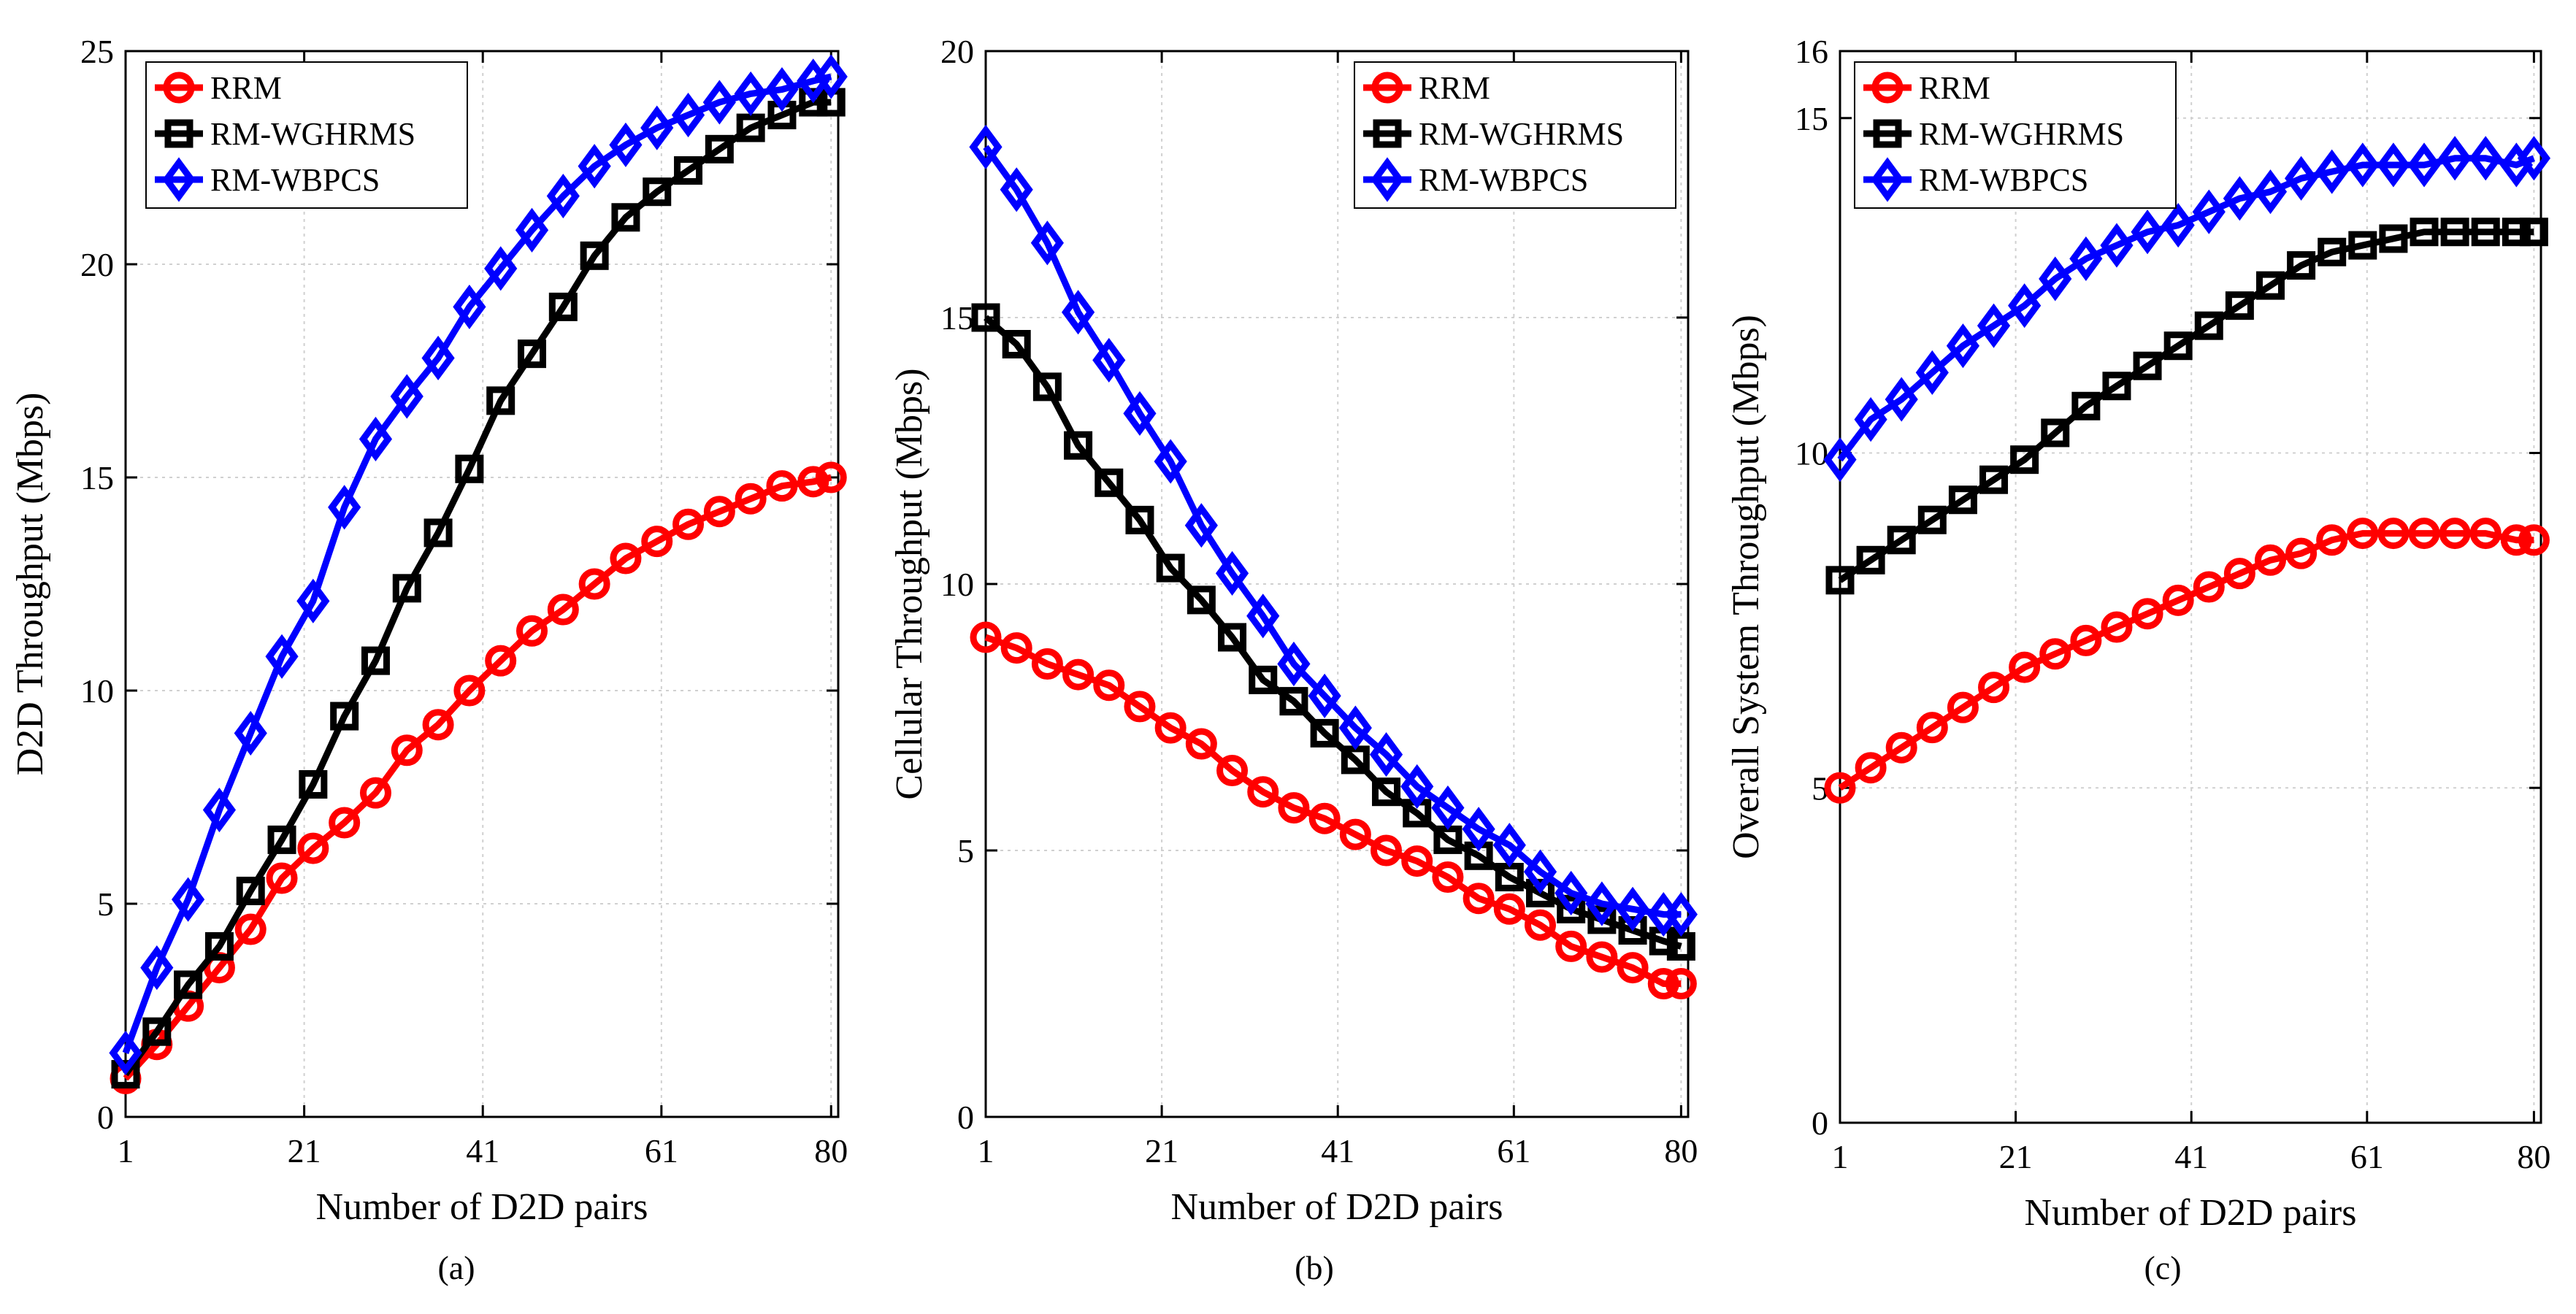 This screenshot has width=2576, height=1314. What do you see at coordinates (1975, 179) in the screenshot?
I see `legend-entry: RM-WBPCS` at bounding box center [1975, 179].